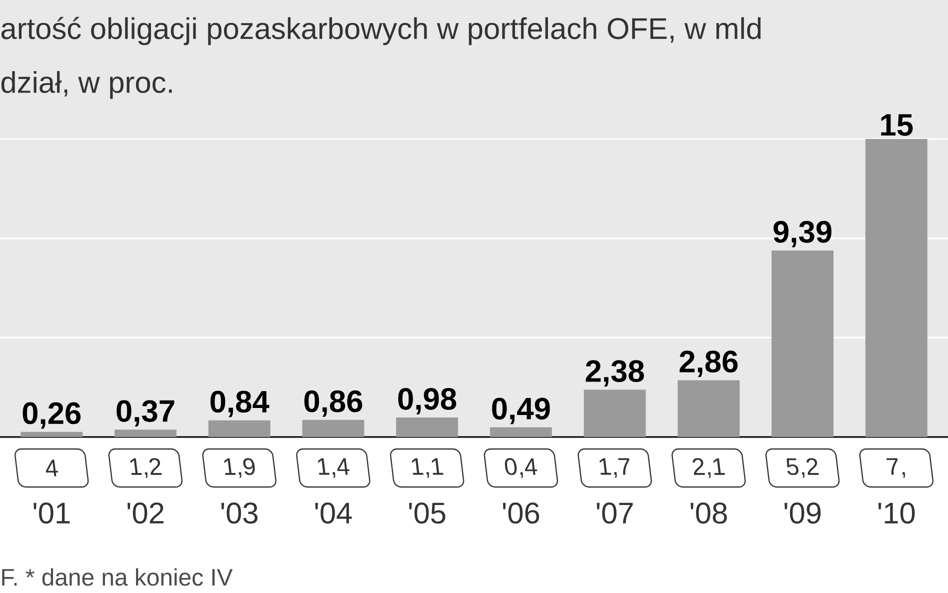 Image resolution: width=948 pixels, height=593 pixels. What do you see at coordinates (146, 513) in the screenshot?
I see `x-tick-label: '02` at bounding box center [146, 513].